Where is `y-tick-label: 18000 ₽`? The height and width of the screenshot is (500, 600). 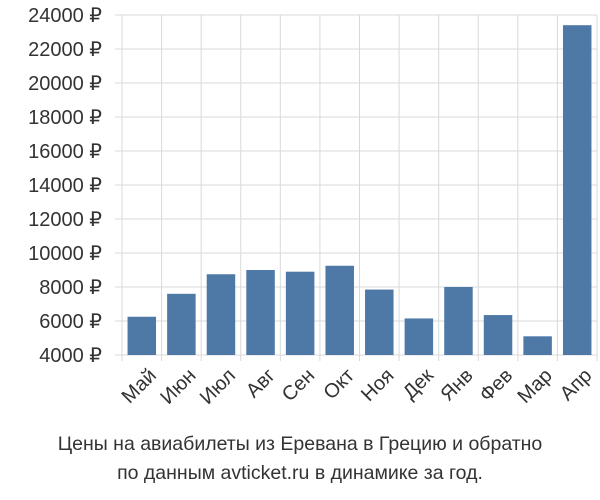 y-tick-label: 18000 ₽ is located at coordinates (65, 118).